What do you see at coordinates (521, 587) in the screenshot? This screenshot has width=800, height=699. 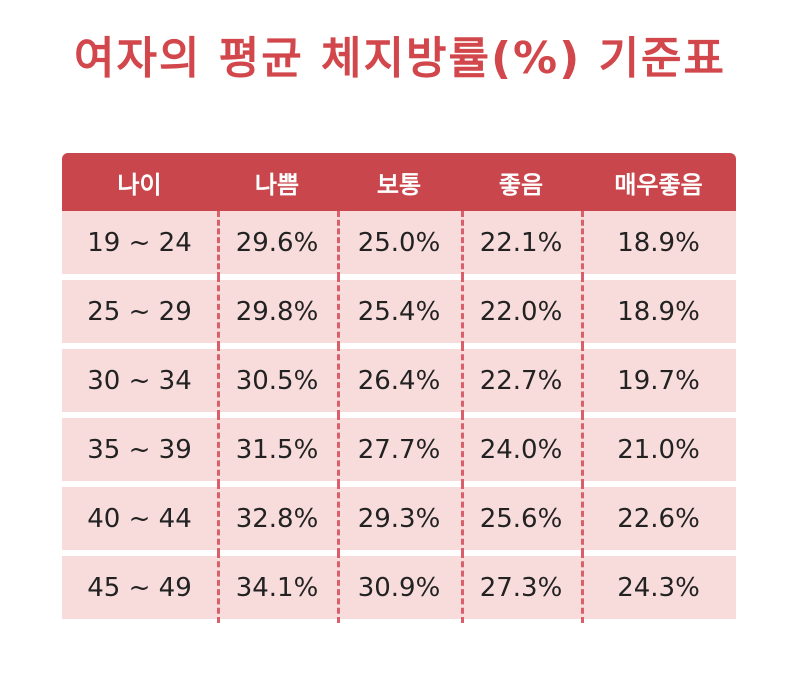 I see `good-cell: 27.3%` at bounding box center [521, 587].